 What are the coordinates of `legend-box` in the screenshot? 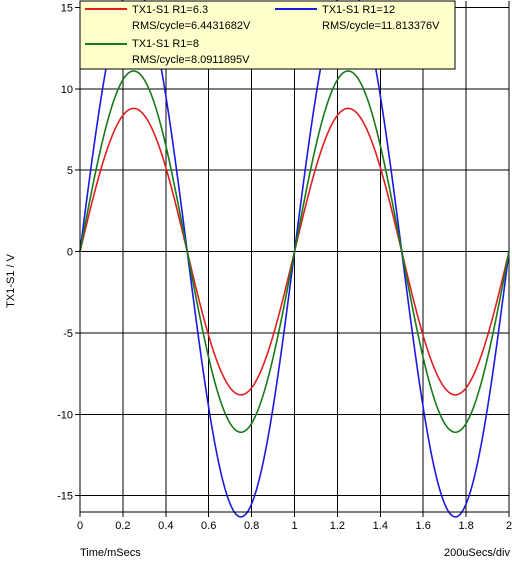 It's located at (267, 35).